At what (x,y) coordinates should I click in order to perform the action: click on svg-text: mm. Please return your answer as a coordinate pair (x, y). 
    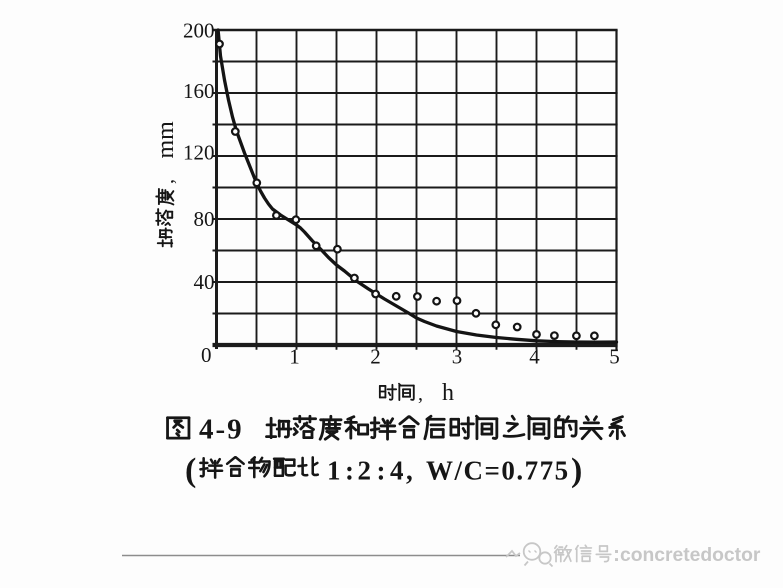
    Looking at the image, I should click on (166, 140).